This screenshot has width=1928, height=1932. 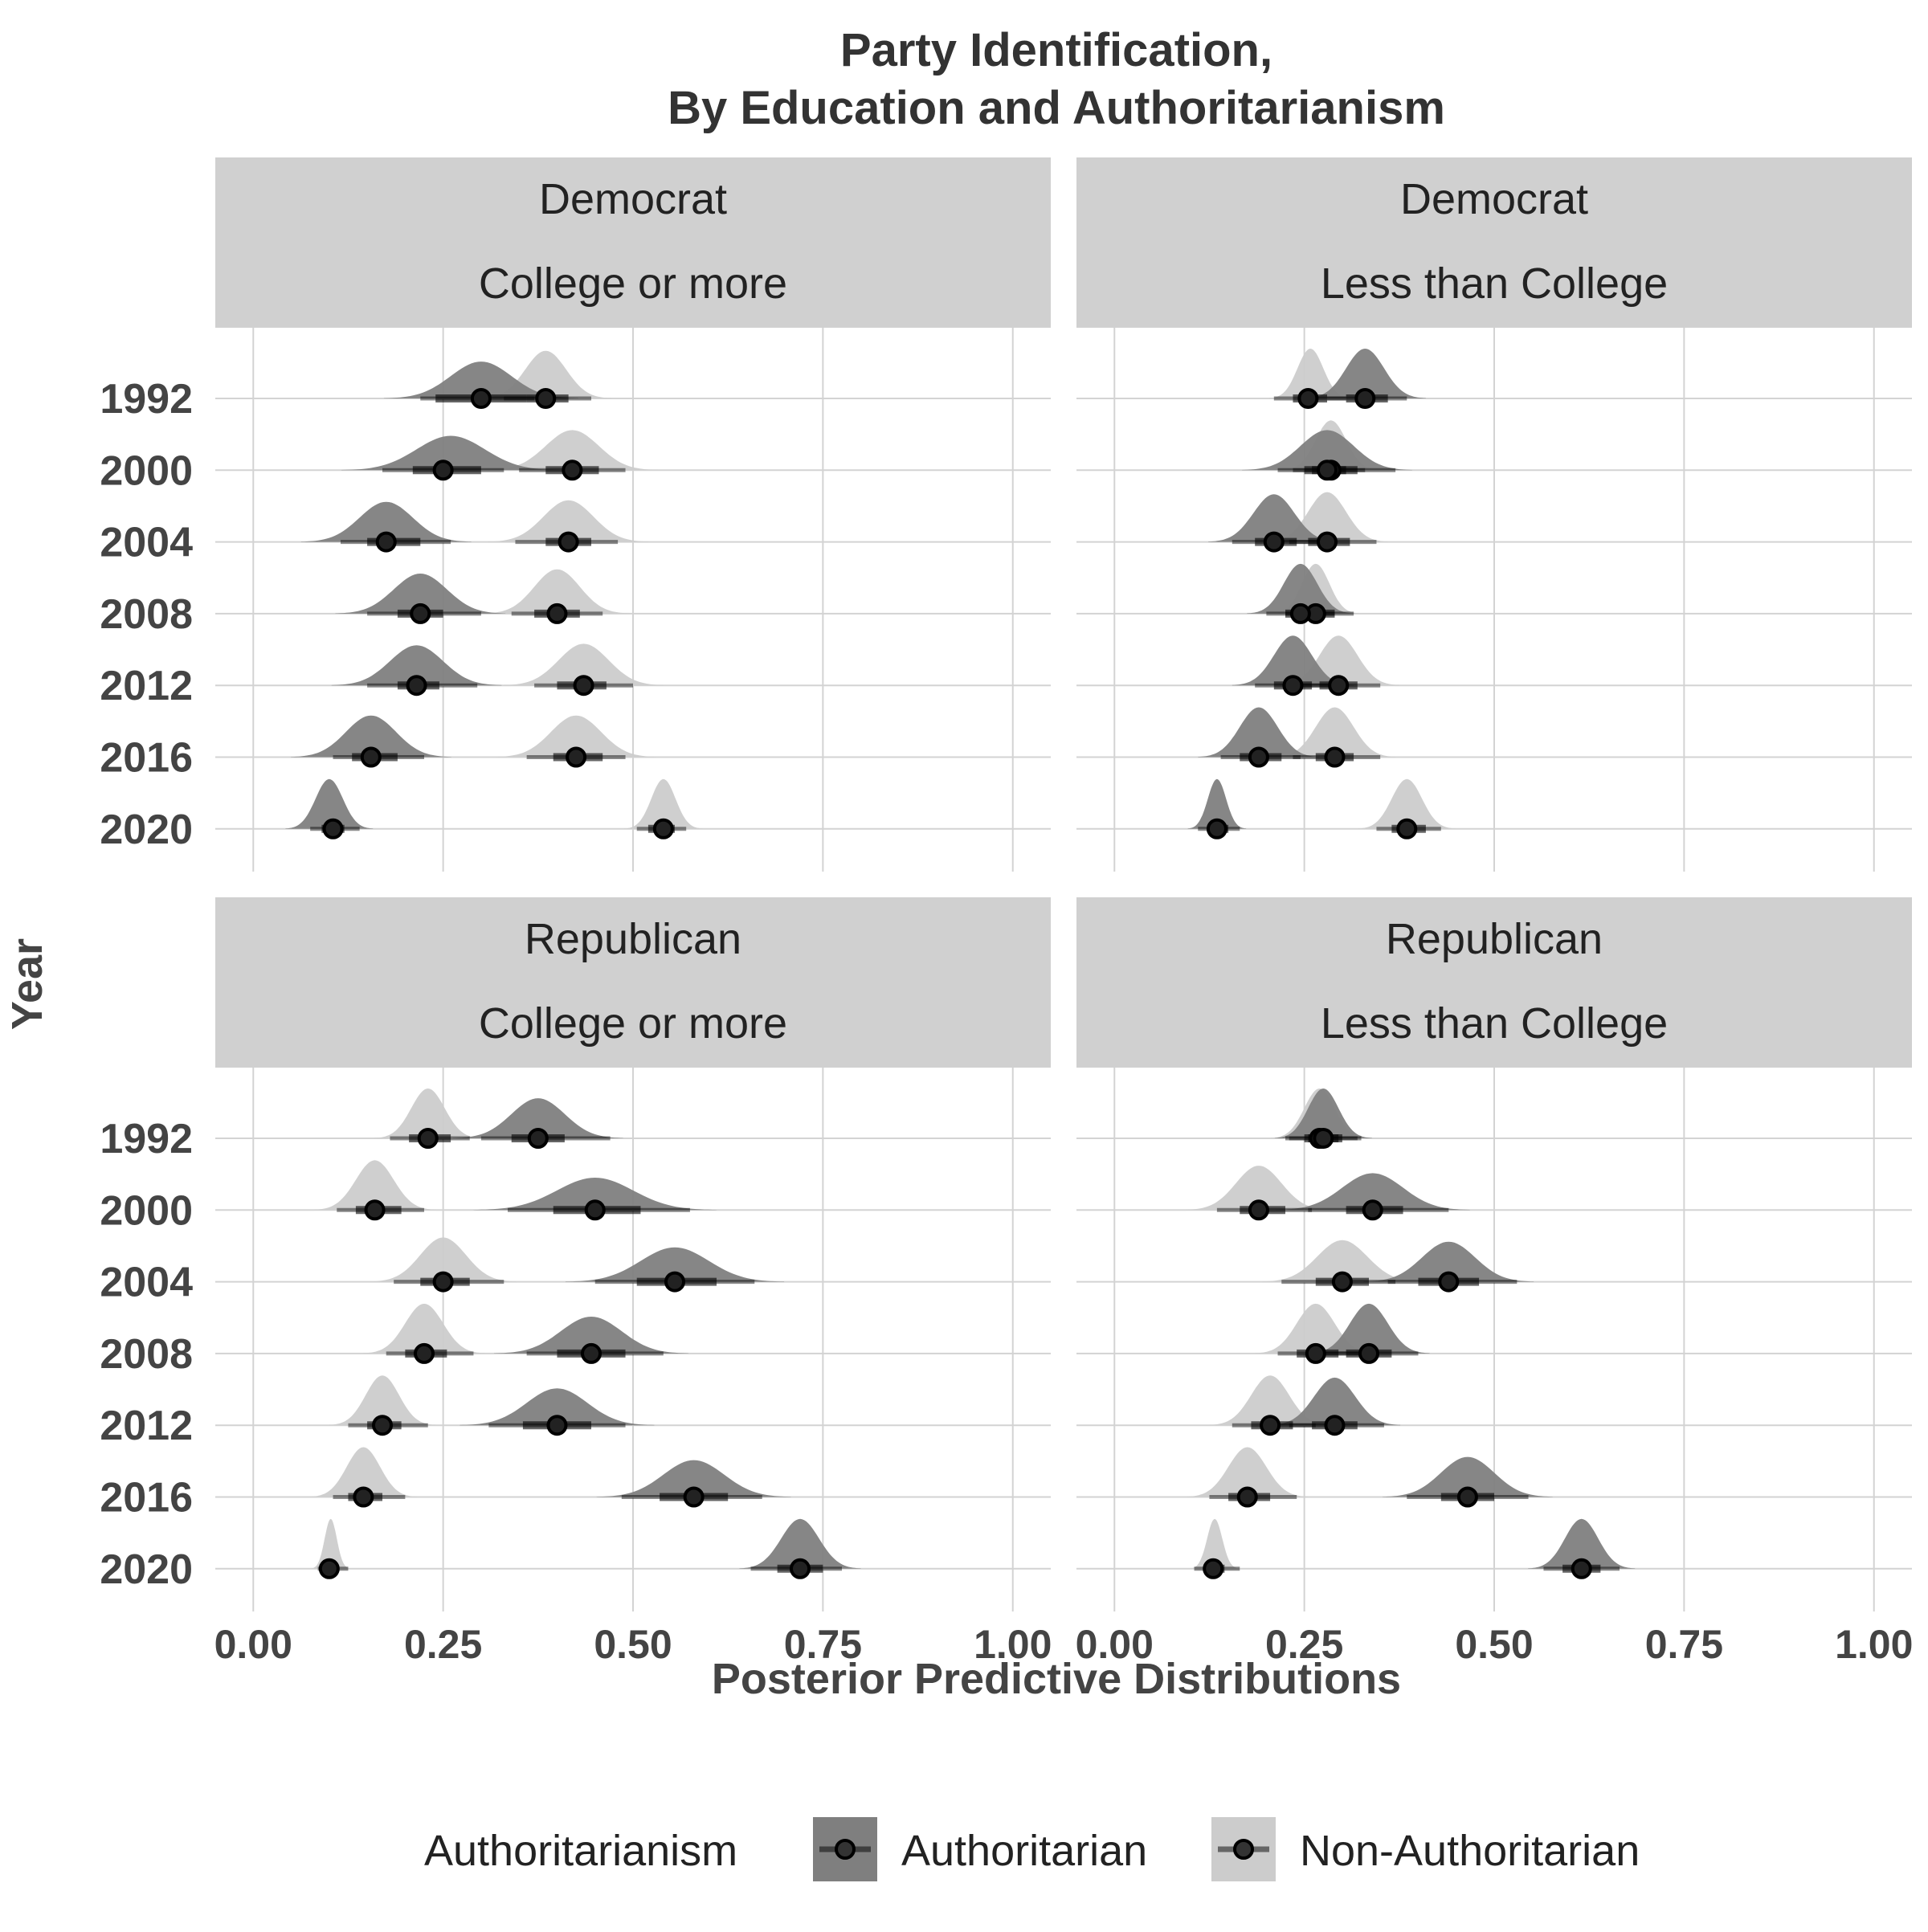 What do you see at coordinates (146, 686) in the screenshot?
I see `y-tick-label: 2012` at bounding box center [146, 686].